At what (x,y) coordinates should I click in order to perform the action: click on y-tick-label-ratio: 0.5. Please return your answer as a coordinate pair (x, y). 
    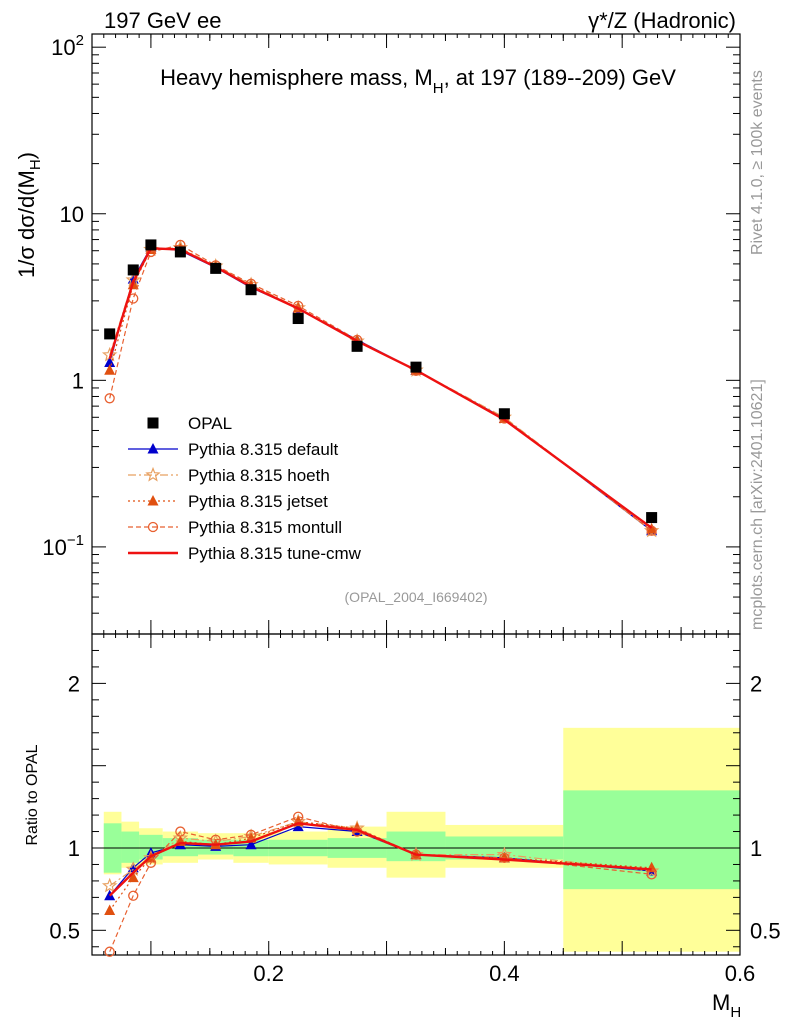
    Looking at the image, I should click on (64, 930).